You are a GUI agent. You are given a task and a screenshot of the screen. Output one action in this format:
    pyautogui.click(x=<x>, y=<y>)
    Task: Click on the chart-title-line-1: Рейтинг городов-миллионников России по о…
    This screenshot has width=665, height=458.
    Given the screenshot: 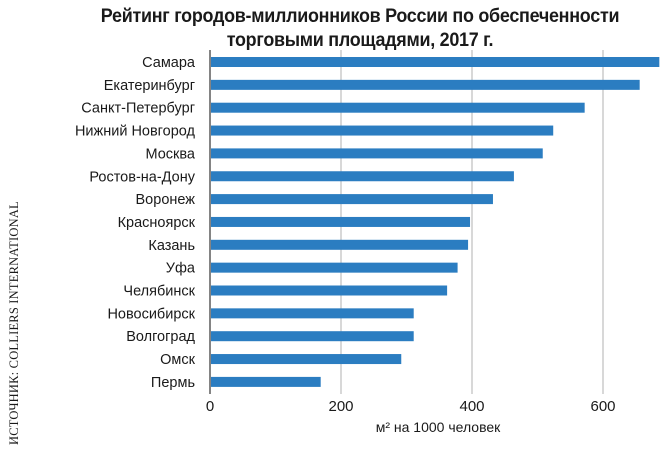 What is the action you would take?
    pyautogui.click(x=360, y=16)
    